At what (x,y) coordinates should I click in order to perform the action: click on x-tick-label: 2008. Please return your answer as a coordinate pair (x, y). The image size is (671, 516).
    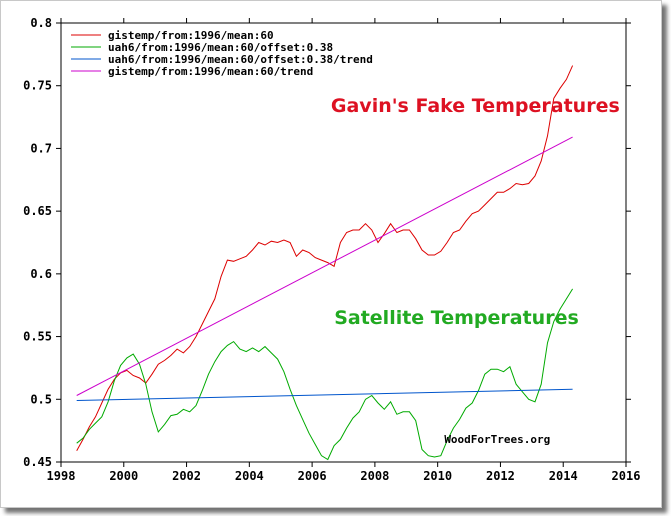
    Looking at the image, I should click on (374, 476).